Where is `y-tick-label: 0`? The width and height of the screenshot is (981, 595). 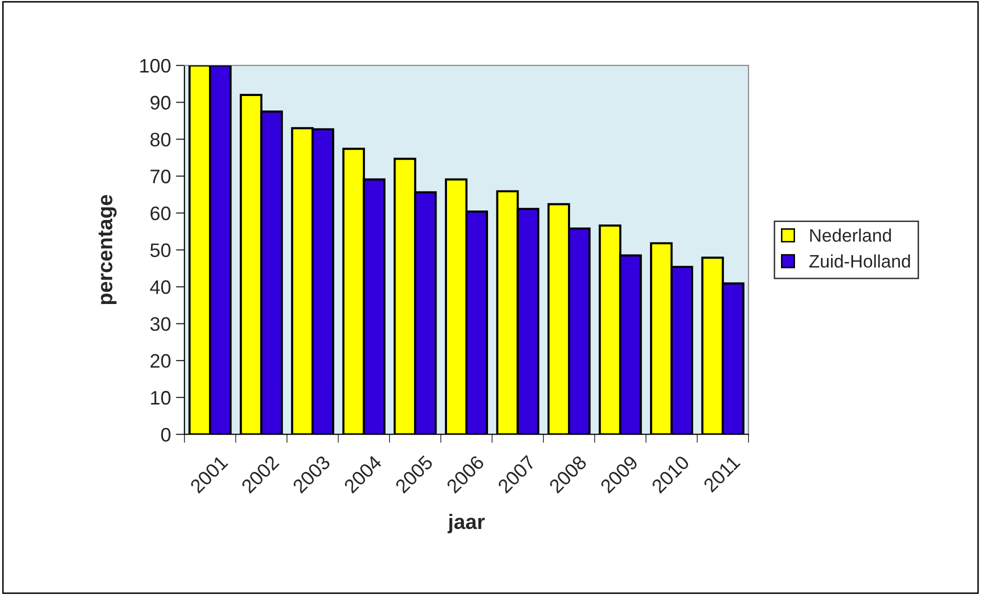 y-tick-label: 0 is located at coordinates (165, 435).